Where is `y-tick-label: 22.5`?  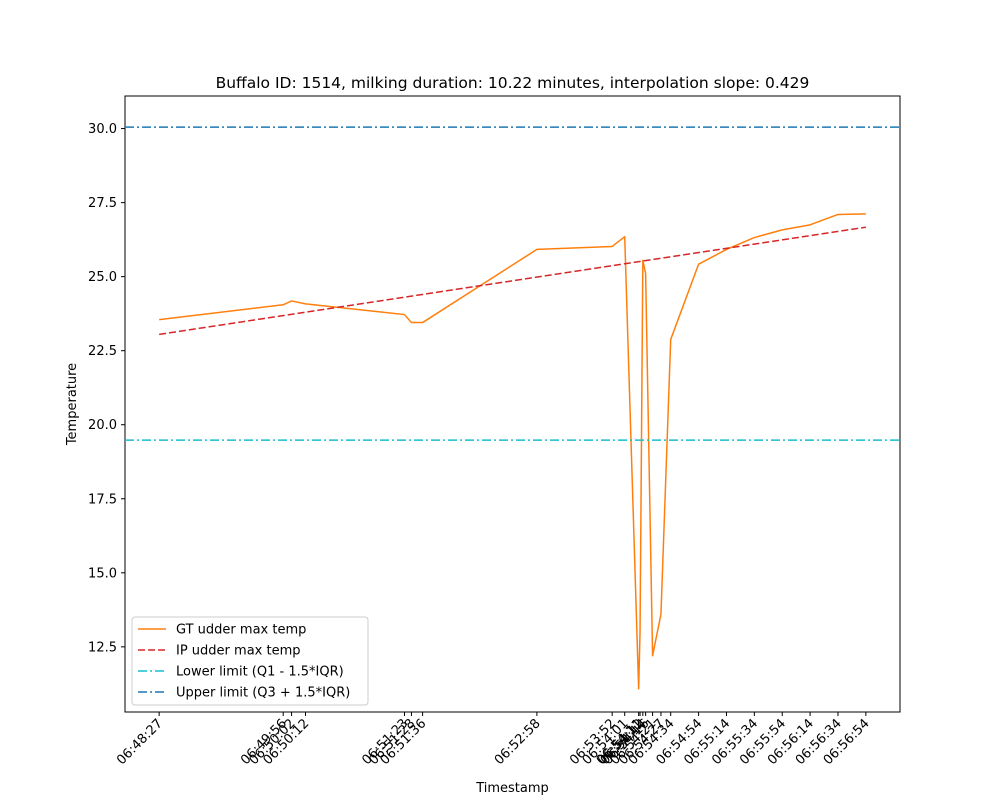
y-tick-label: 22.5 is located at coordinates (102, 351).